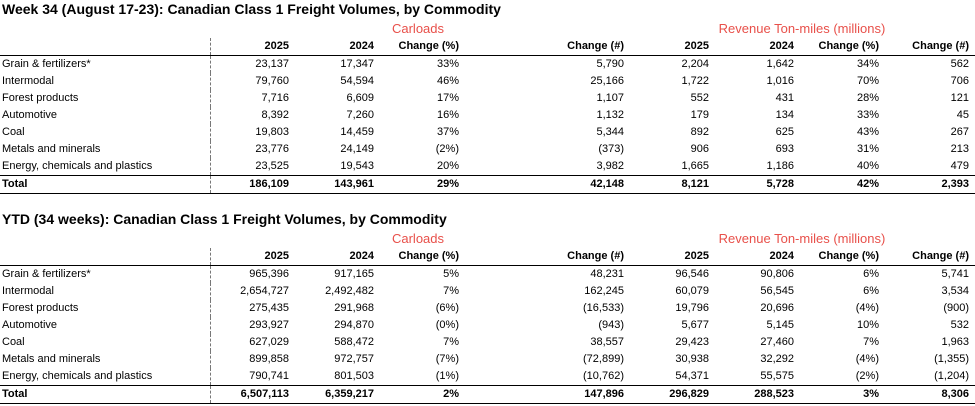 The width and height of the screenshot is (975, 406). What do you see at coordinates (451, 274) in the screenshot?
I see `table-cell: 5%` at bounding box center [451, 274].